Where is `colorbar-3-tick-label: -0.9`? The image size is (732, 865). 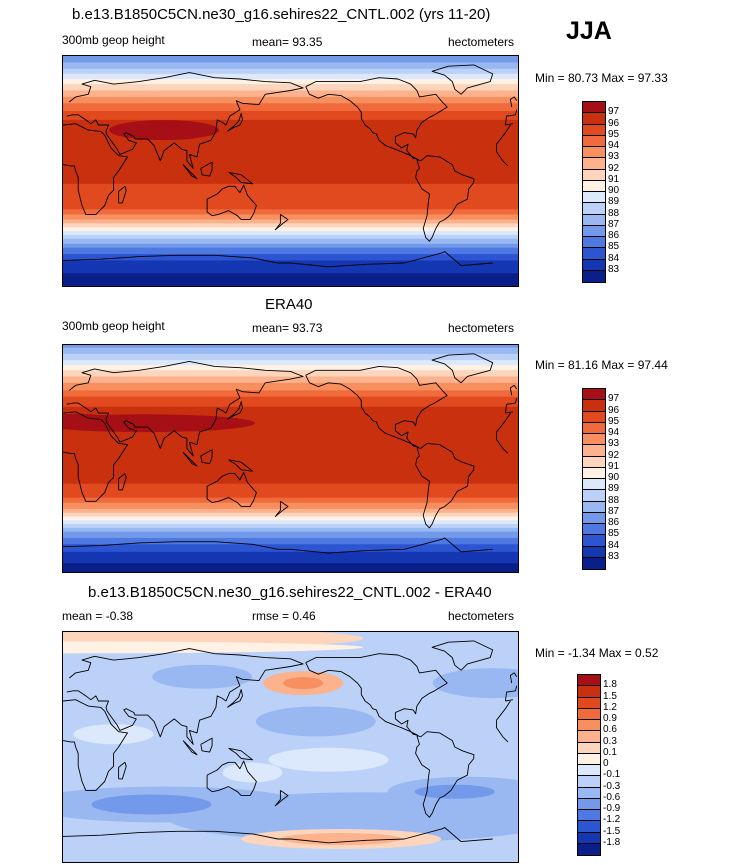
colorbar-3-tick-label: -0.9 is located at coordinates (612, 808).